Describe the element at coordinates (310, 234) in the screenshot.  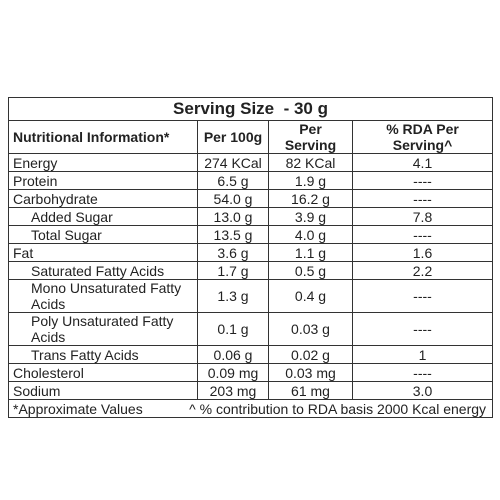
I see `nutrient-value: 4.0 g` at that location.